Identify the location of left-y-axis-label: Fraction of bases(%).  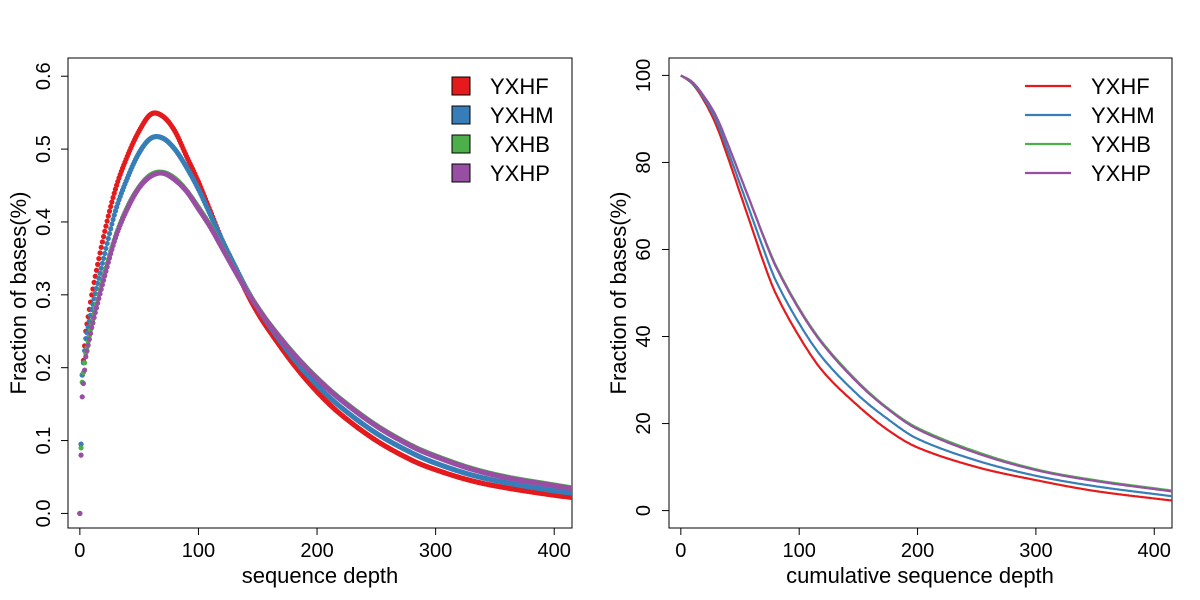
(18, 293).